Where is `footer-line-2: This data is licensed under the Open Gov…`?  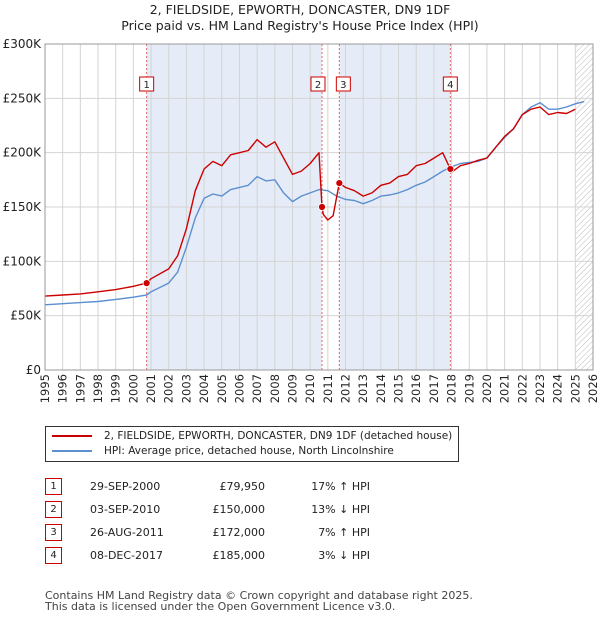
footer-line-2: This data is licensed under the Open Gov… is located at coordinates (220, 606).